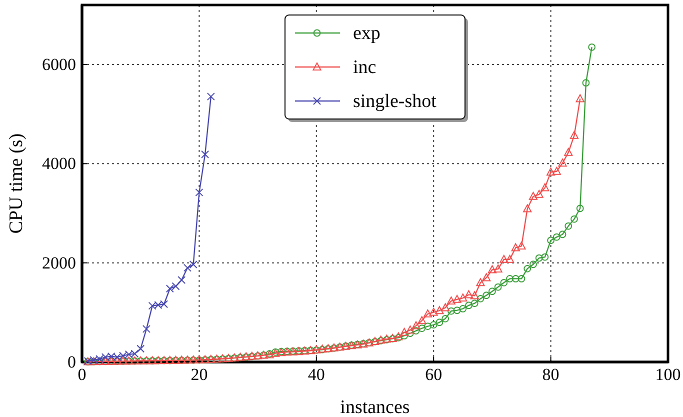 The width and height of the screenshot is (683, 417). What do you see at coordinates (16, 183) in the screenshot?
I see `y-axis-title: CPU time (s)` at bounding box center [16, 183].